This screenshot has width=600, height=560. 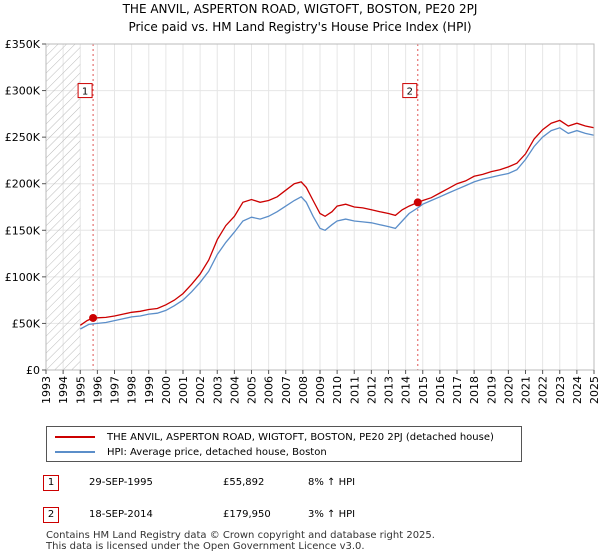 What do you see at coordinates (440, 390) in the screenshot?
I see `x-tick-label: 2016` at bounding box center [440, 390].